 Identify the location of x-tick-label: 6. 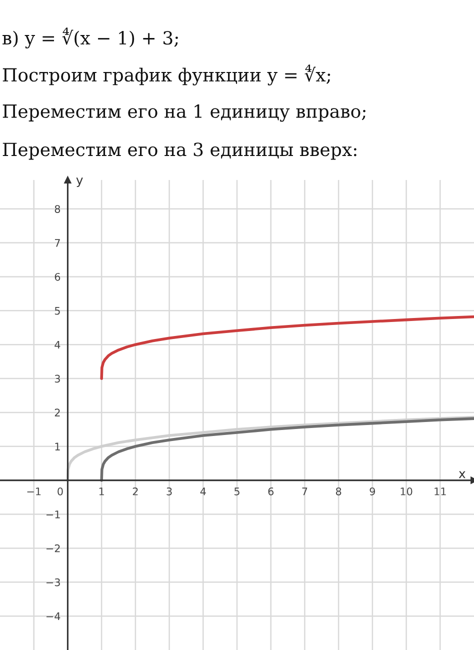
(271, 491).